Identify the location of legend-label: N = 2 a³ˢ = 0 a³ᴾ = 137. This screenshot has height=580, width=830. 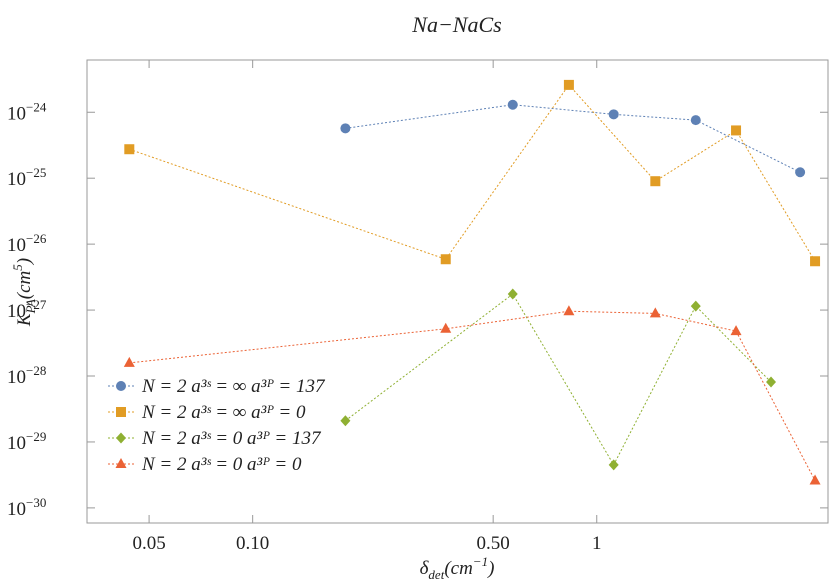
(231, 438).